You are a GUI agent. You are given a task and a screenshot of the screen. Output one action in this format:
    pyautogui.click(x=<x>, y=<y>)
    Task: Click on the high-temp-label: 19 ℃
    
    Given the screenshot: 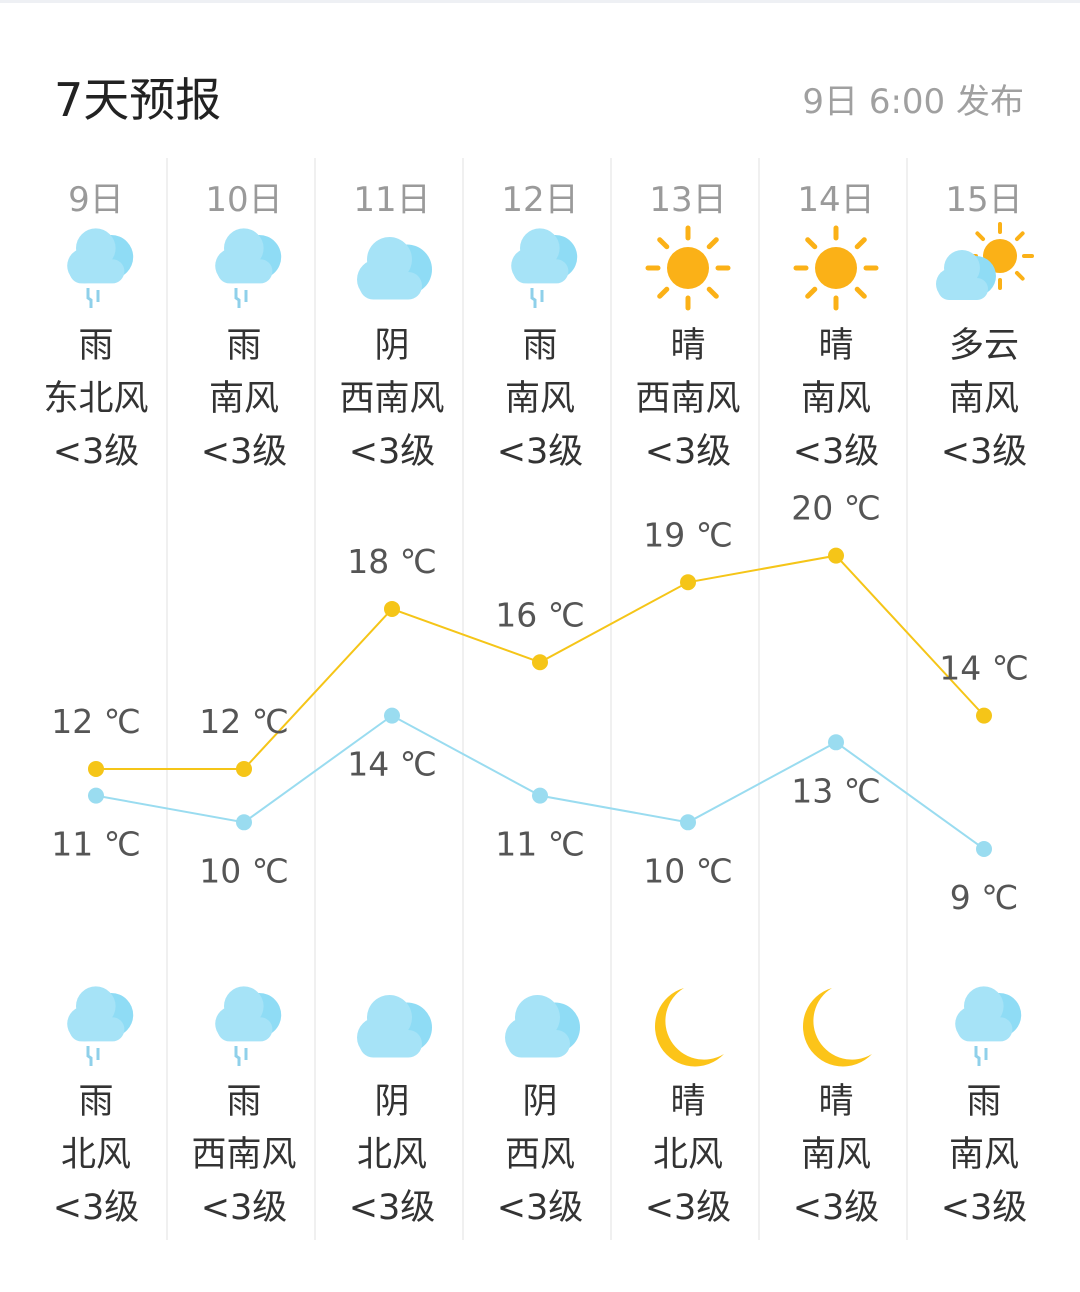 What is the action you would take?
    pyautogui.click(x=688, y=534)
    